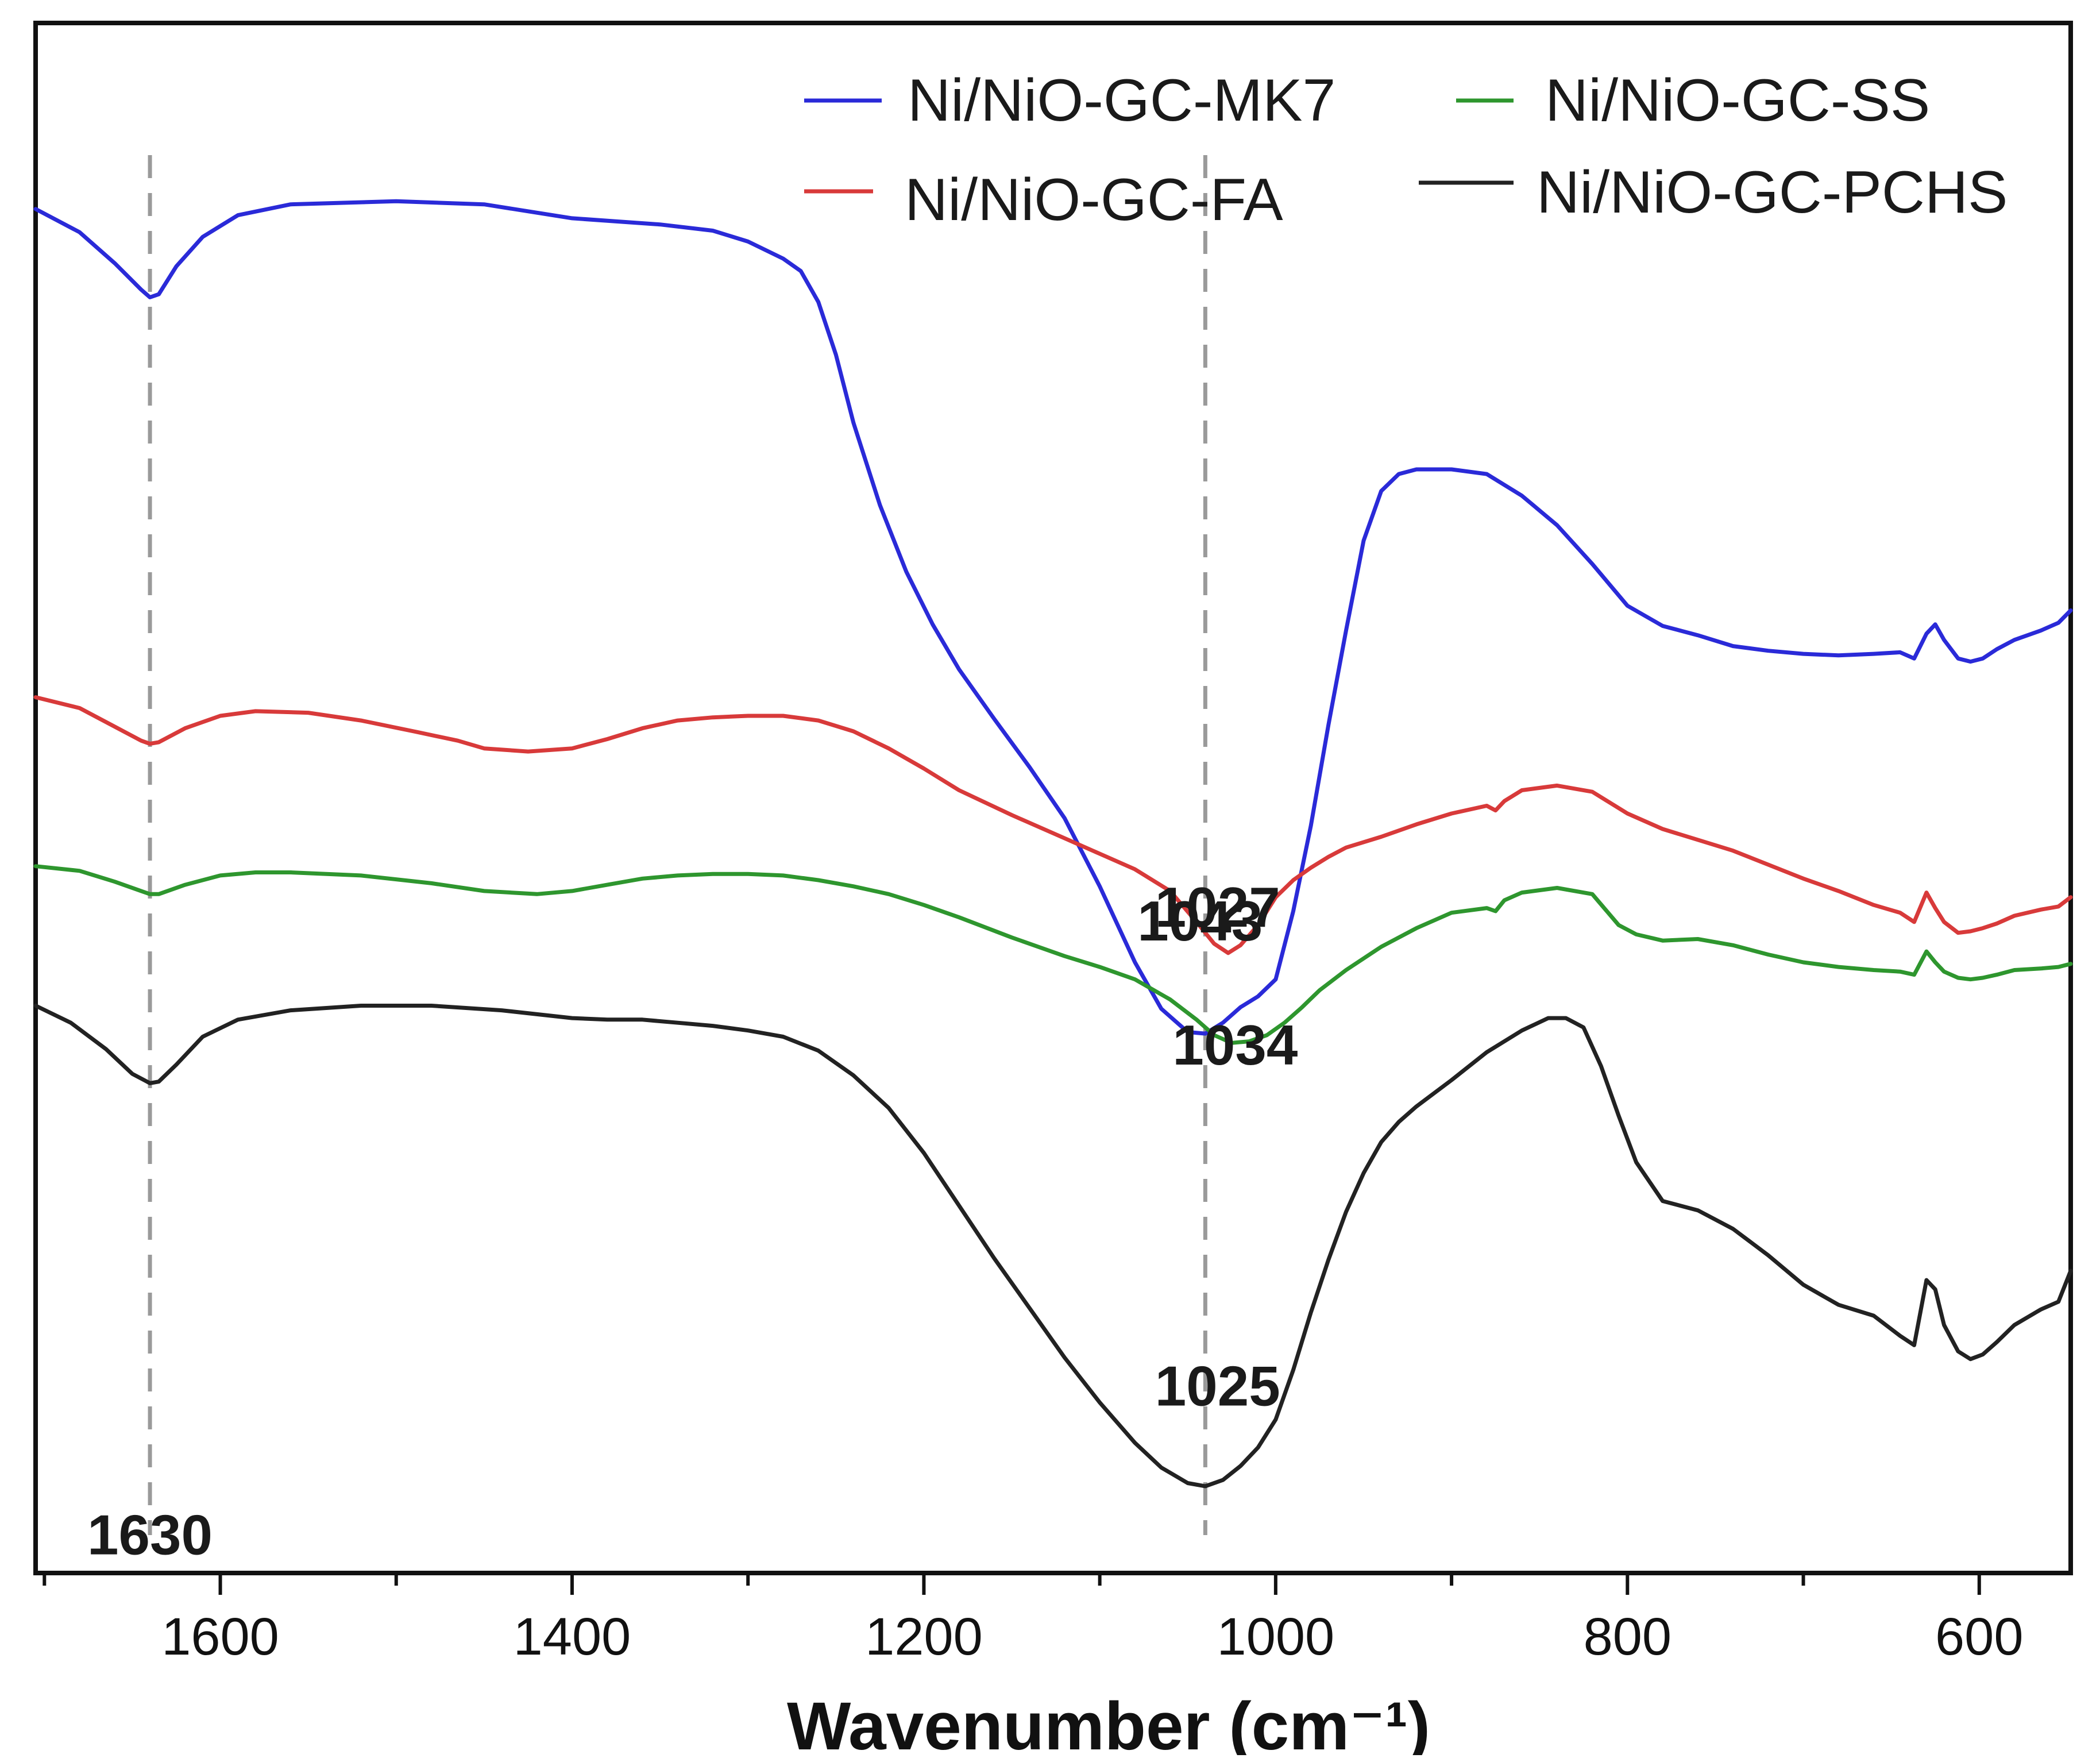  What do you see at coordinates (924, 1636) in the screenshot?
I see `x-tick-label-1200: 1200` at bounding box center [924, 1636].